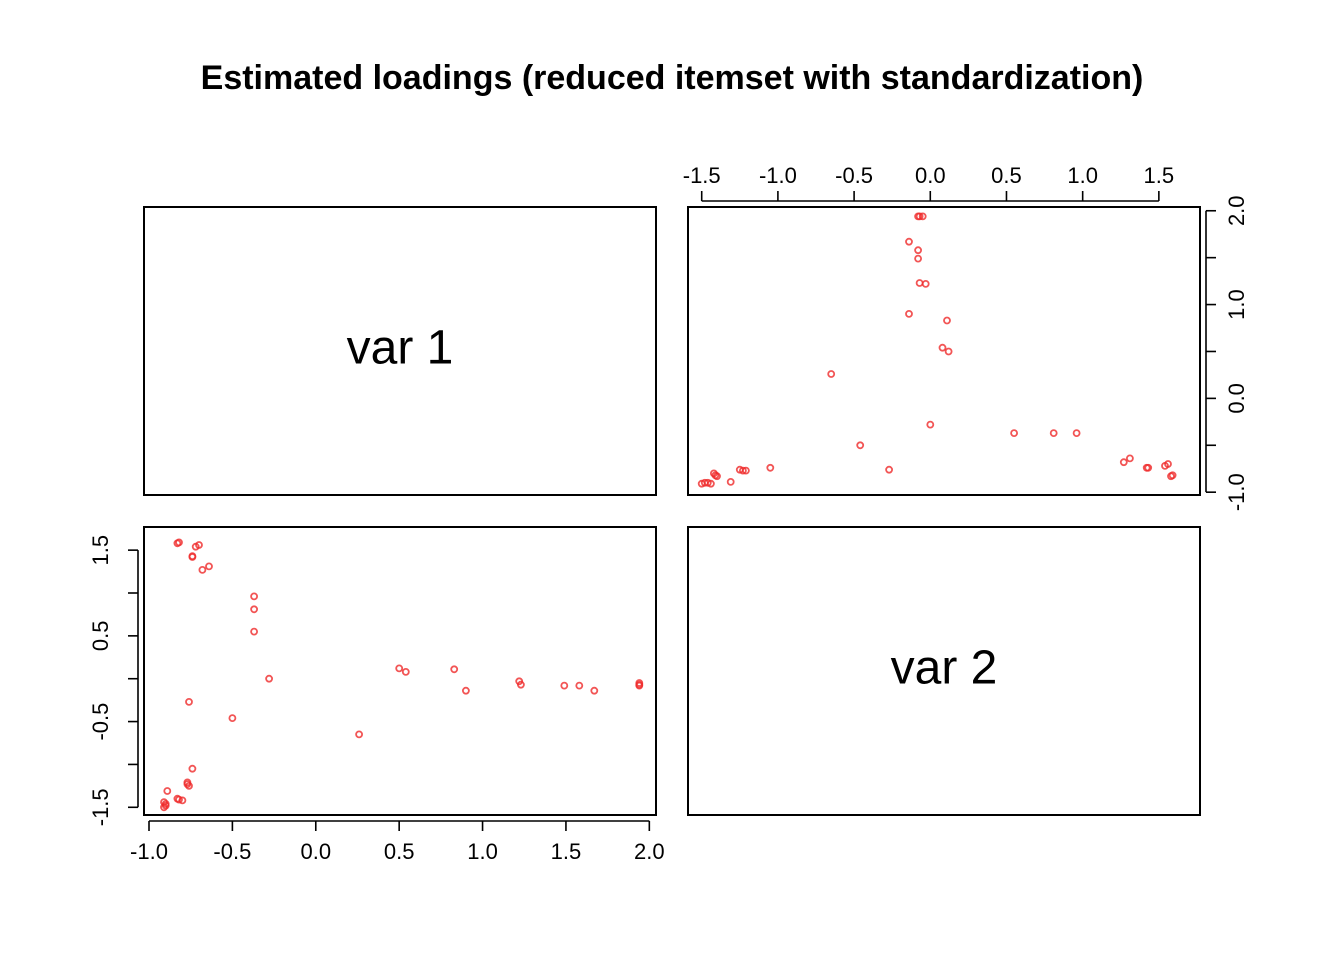 Image resolution: width=1344 pixels, height=960 pixels. I want to click on left-axis-var2: -1.5 -0.5 0.5 1.5, so click(113, 680).